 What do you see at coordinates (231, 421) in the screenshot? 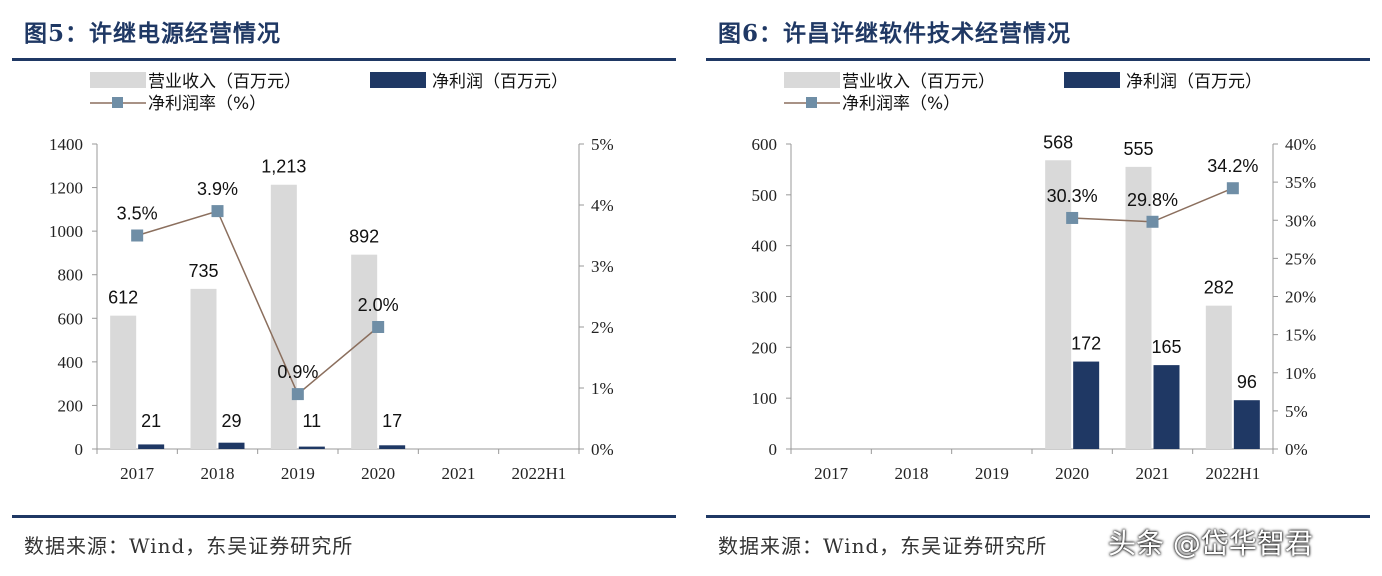
I see `net-profit-data-label: 29` at bounding box center [231, 421].